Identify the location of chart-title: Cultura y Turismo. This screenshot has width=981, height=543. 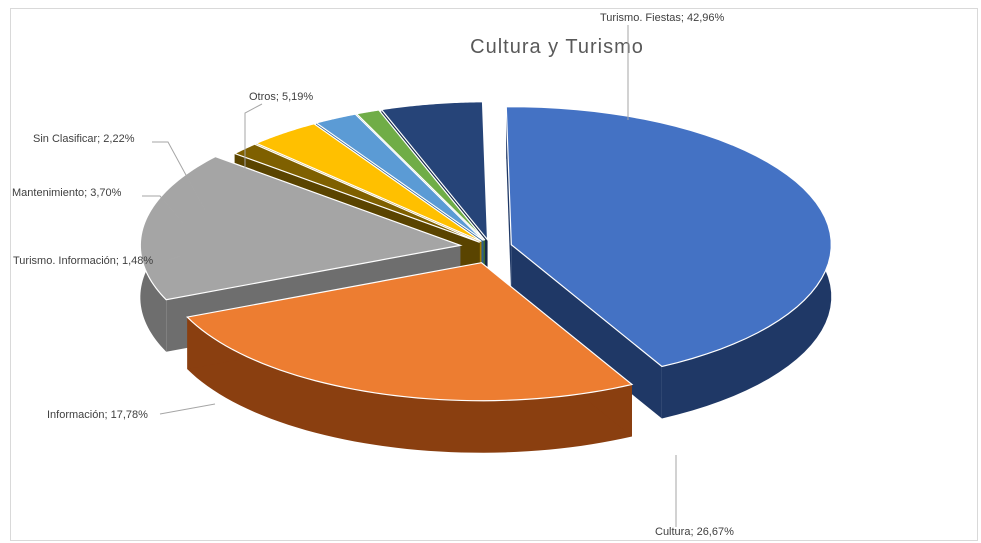
(557, 47).